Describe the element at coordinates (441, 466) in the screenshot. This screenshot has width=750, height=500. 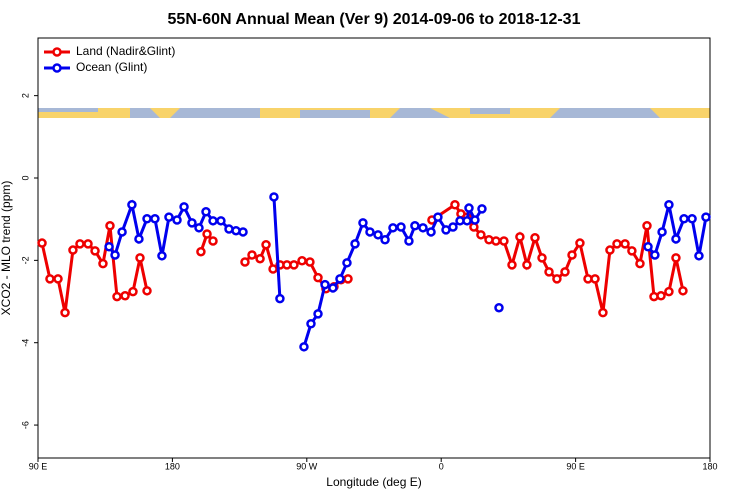
I see `x-tick-label: 0` at that location.